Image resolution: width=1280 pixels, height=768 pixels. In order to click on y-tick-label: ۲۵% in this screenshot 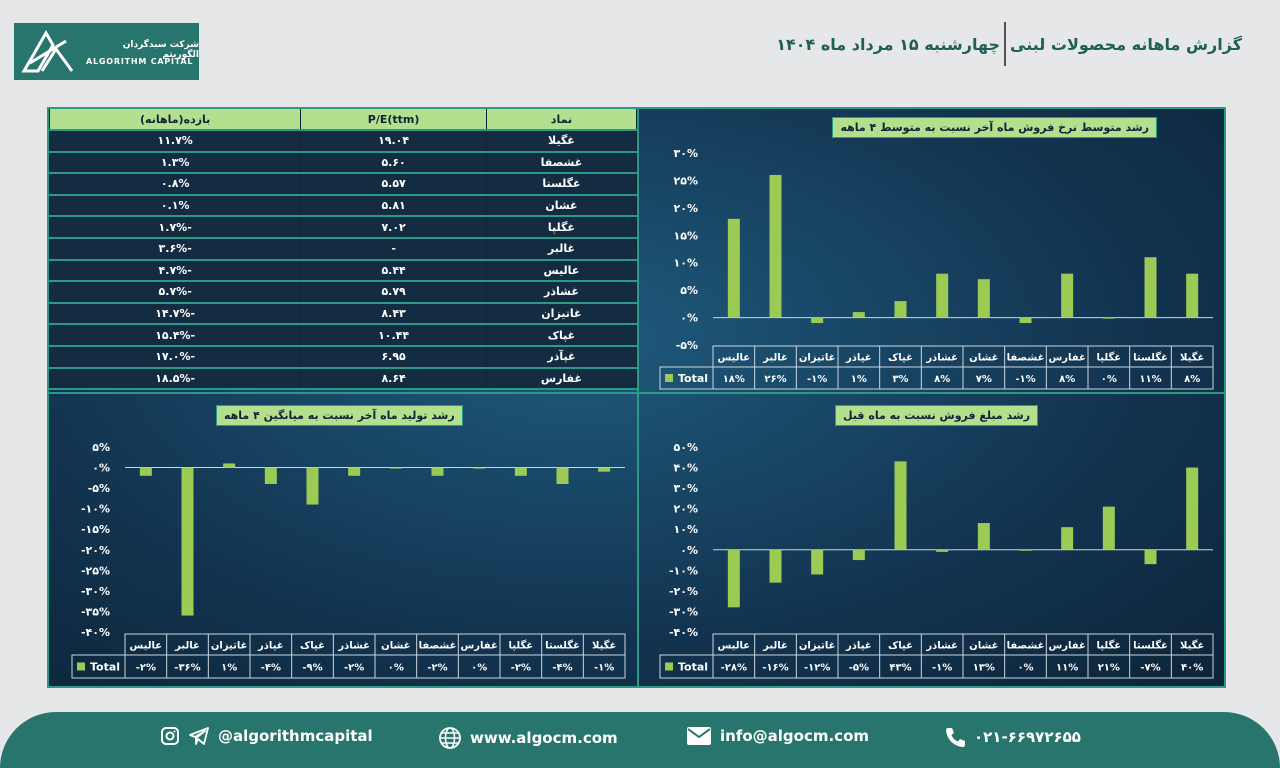, I will do `click(686, 180)`.